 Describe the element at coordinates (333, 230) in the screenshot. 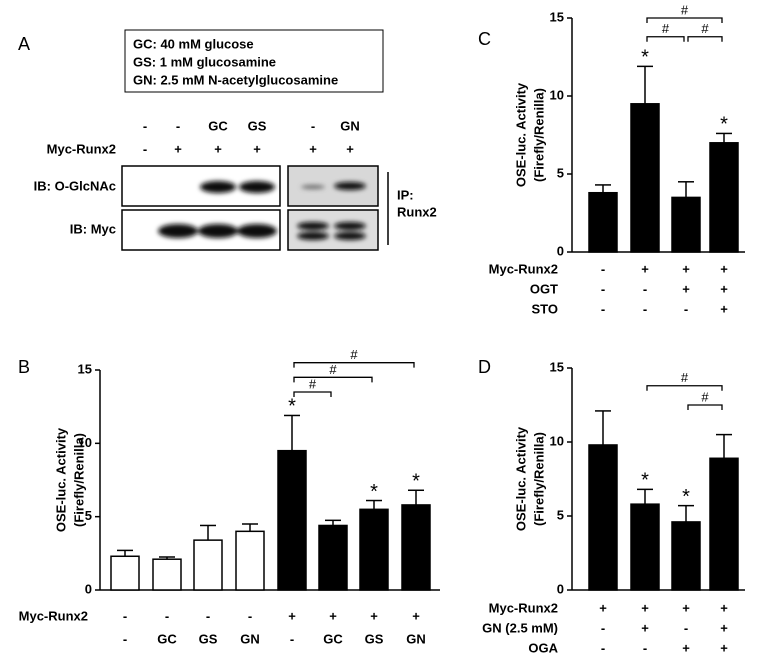

I see `blot-frame` at that location.